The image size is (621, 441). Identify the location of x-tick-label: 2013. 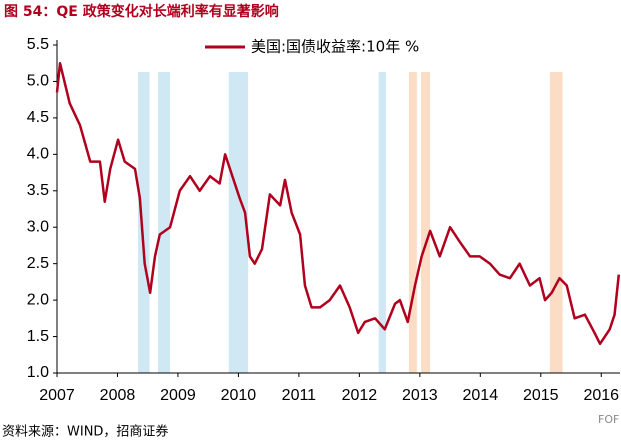
(420, 395).